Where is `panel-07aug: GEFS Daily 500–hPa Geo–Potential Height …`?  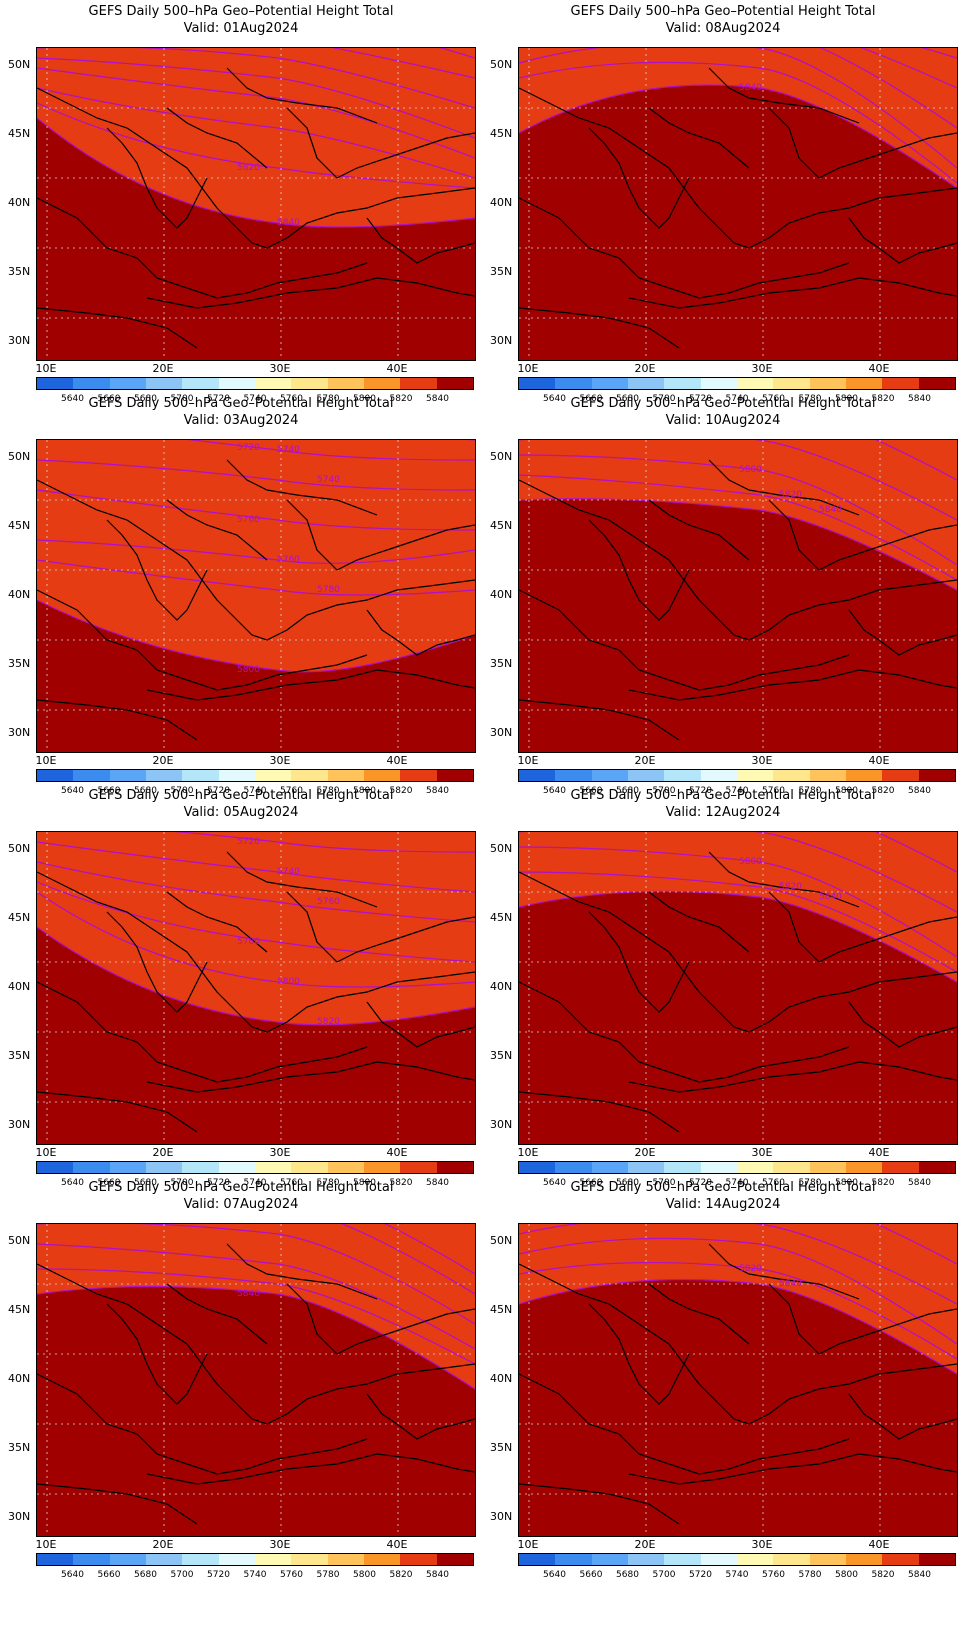
panel-07aug: GEFS Daily 500–hPa Geo–Potential Height … is located at coordinates (241, 1381).